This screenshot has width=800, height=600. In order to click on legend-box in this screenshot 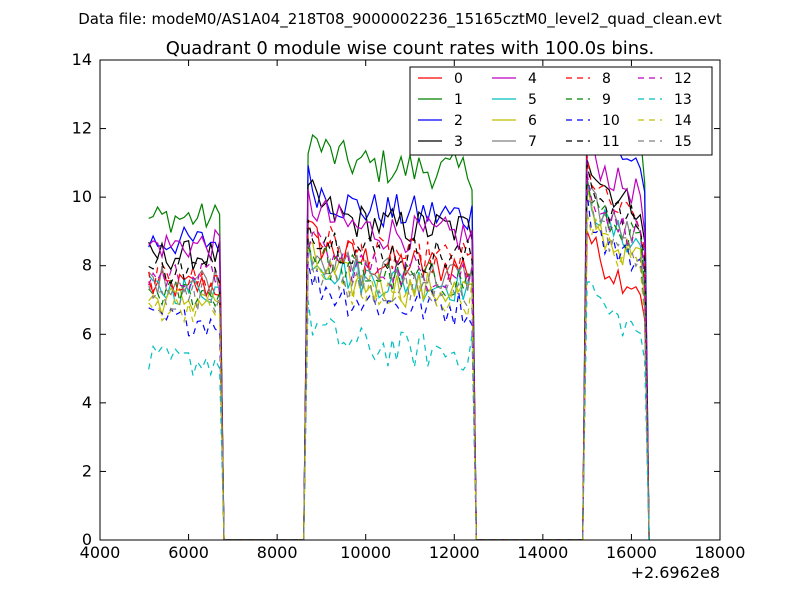, I will do `click(561, 111)`.